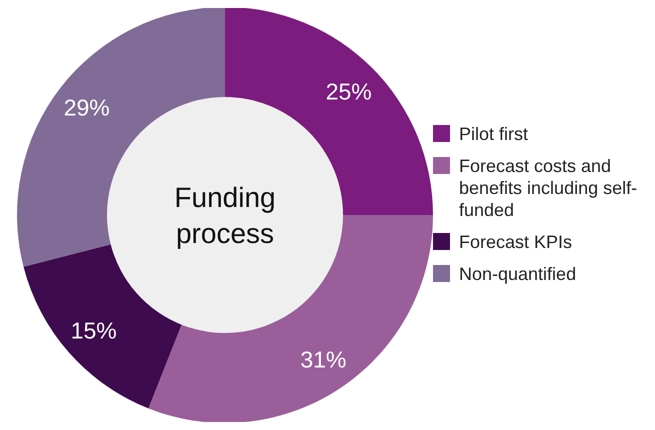  I want to click on legend-label: Pilot first, so click(493, 134).